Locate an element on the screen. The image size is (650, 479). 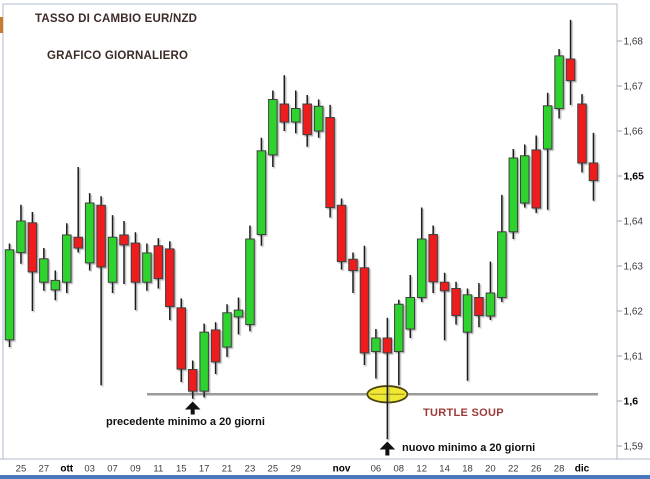
x-axis-label: 09 is located at coordinates (135, 469).